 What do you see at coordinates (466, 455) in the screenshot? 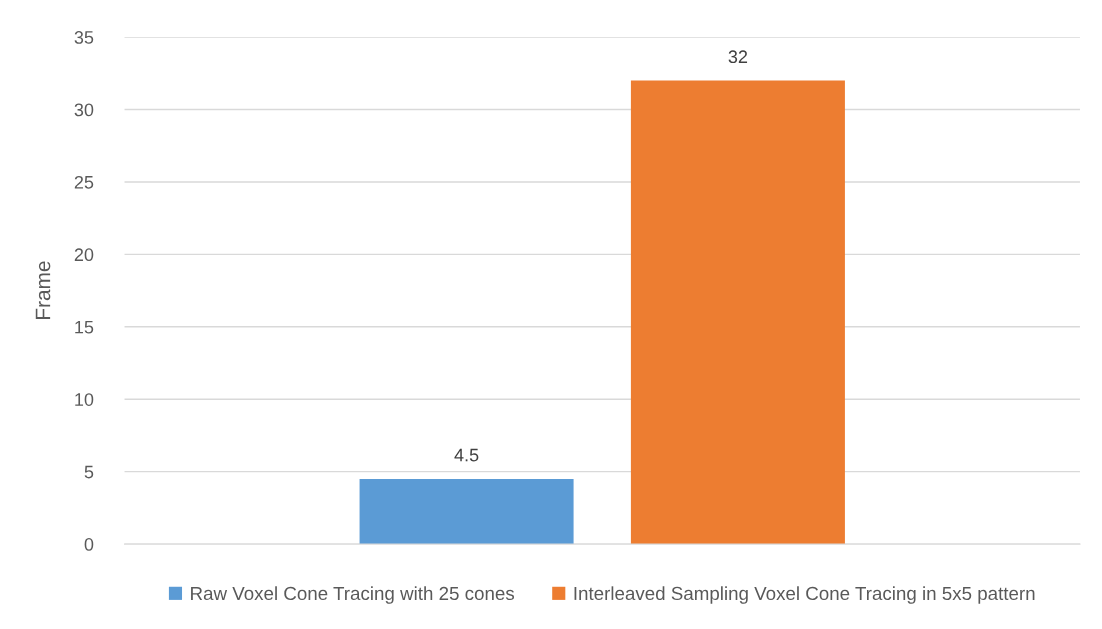
I see `data-label: 4.5` at bounding box center [466, 455].